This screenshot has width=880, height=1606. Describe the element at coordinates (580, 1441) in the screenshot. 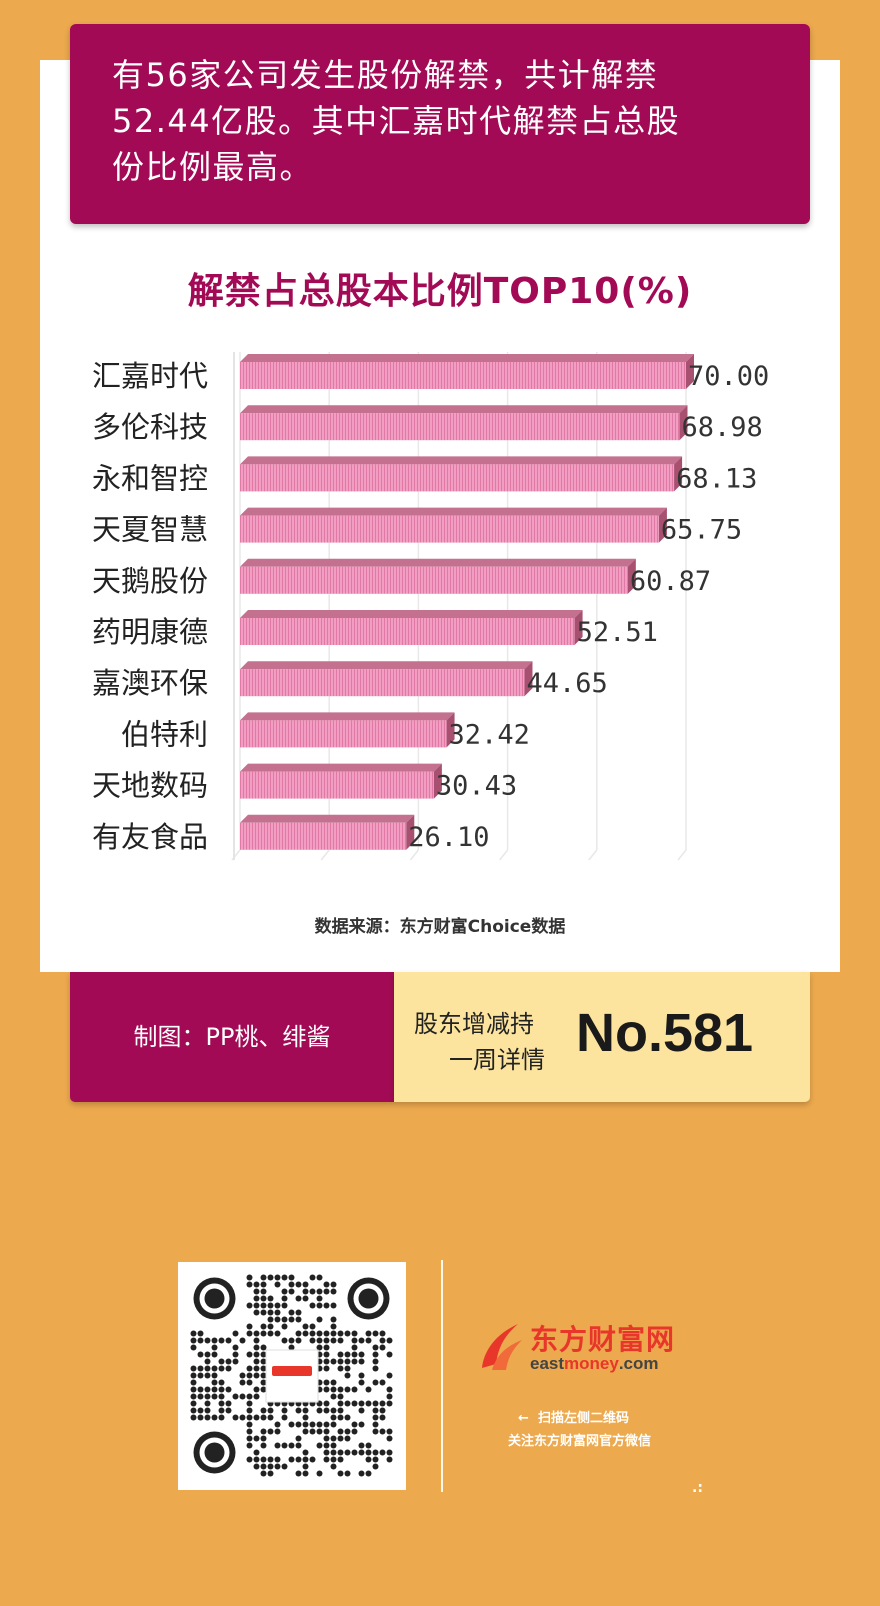

I see `follow-hint: 关注东方财富网官方微信` at that location.